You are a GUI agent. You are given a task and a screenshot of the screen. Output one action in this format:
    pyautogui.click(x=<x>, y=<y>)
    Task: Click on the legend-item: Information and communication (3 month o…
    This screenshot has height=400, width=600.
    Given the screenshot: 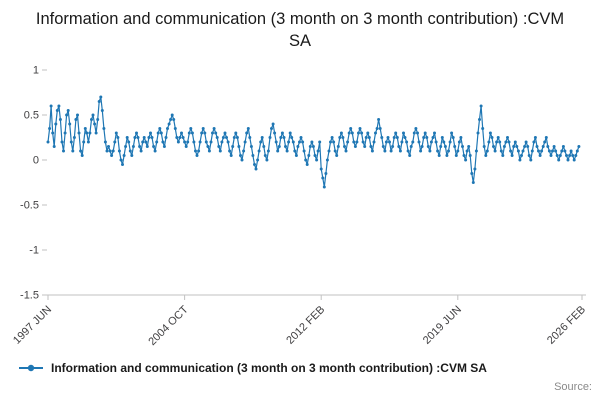 What is the action you would take?
    pyautogui.click(x=252, y=368)
    